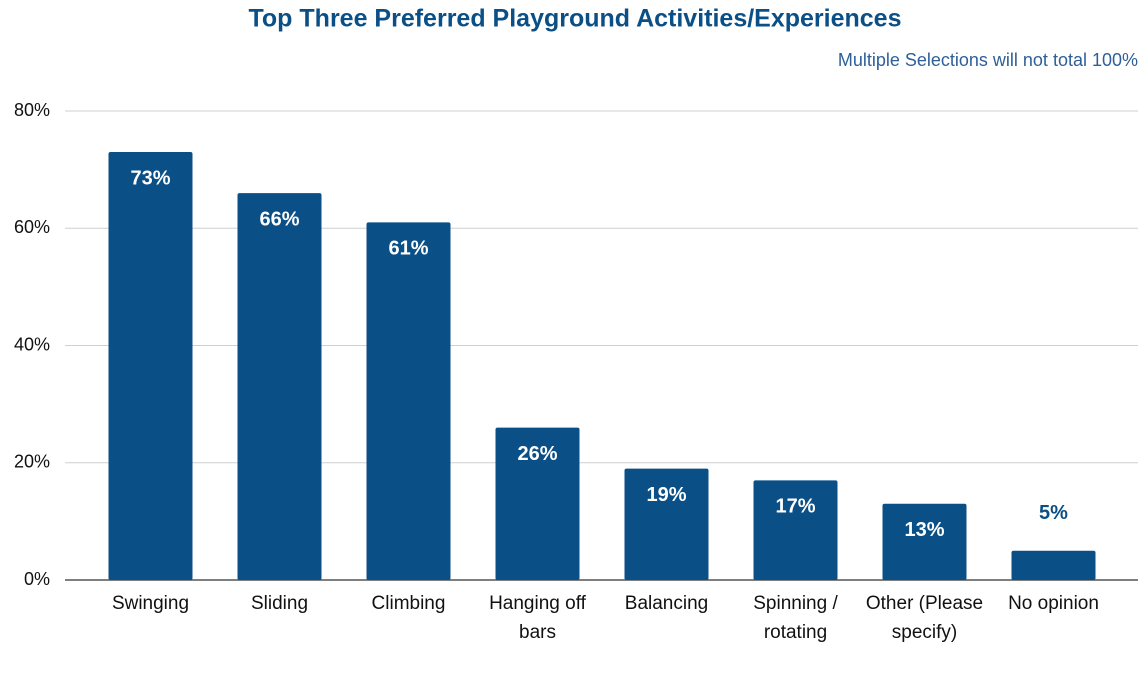 This screenshot has height=677, width=1146. What do you see at coordinates (32, 227) in the screenshot?
I see `y-tick-label: 60%` at bounding box center [32, 227].